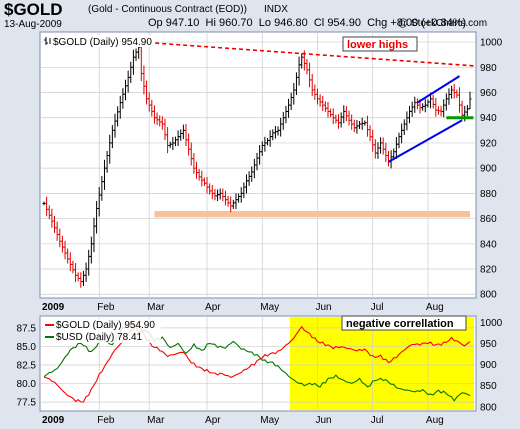  I want to click on price-axis-tick-label: 940, so click(488, 118).